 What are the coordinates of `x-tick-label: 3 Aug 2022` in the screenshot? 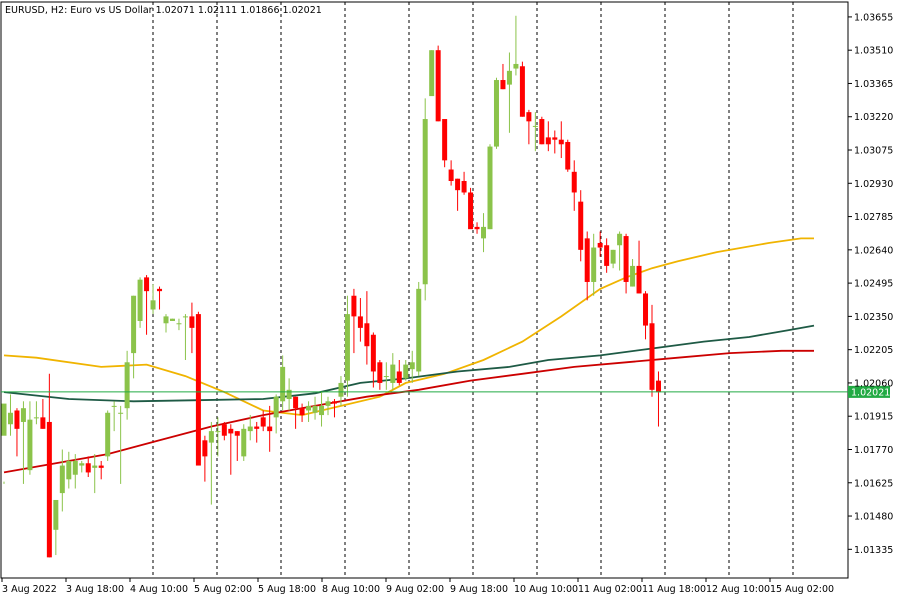 It's located at (29, 589).